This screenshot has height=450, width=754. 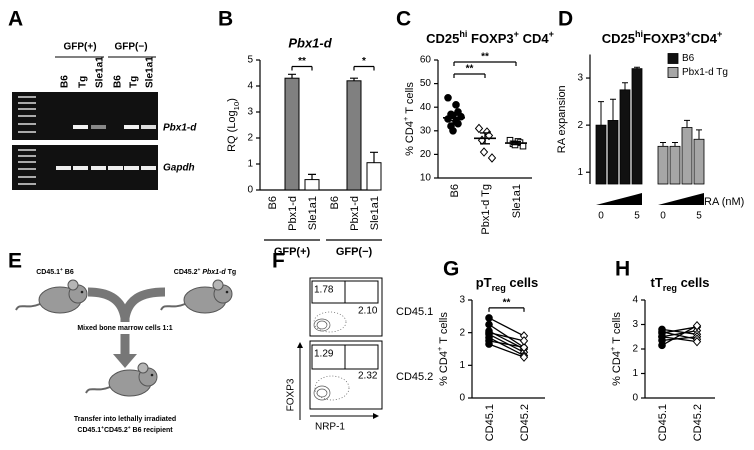 I want to click on gate-value: 1.78, so click(x=324, y=290).